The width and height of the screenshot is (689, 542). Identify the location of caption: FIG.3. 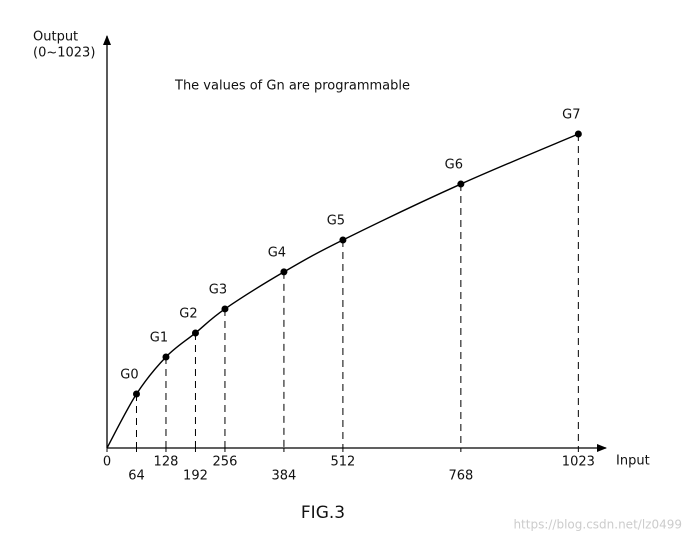
(323, 513).